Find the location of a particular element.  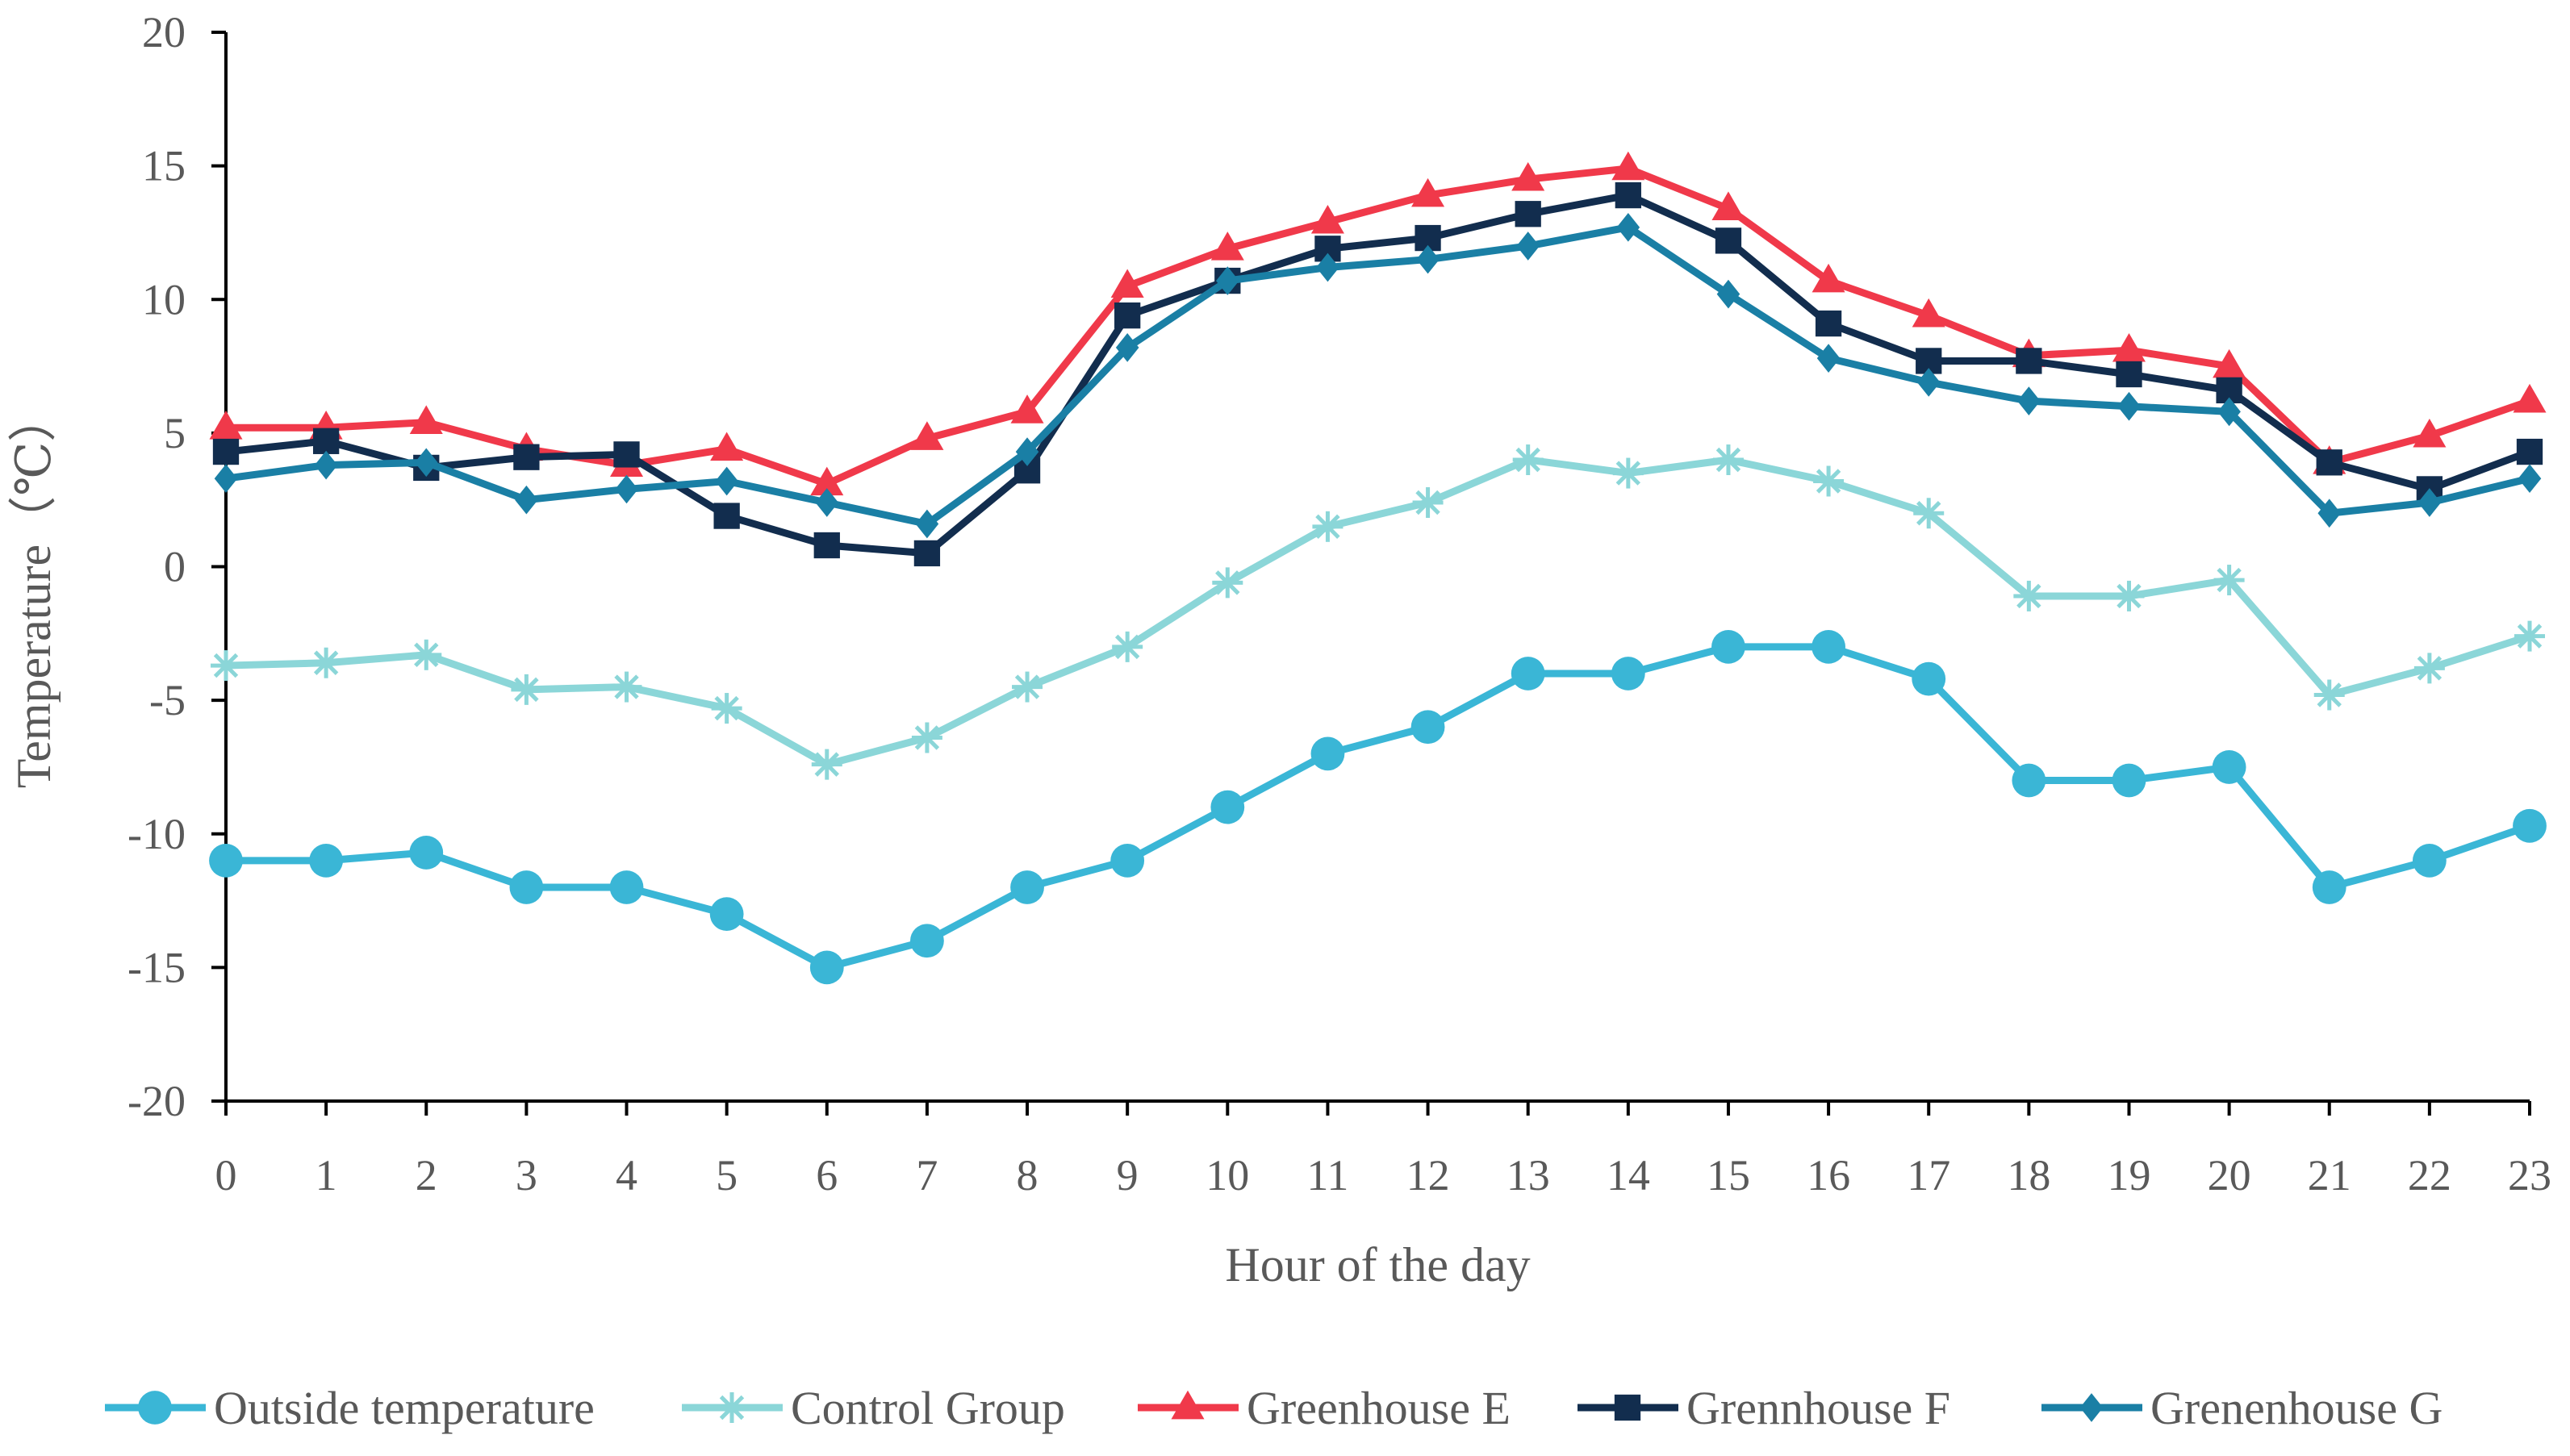

y-tick-label: -10 is located at coordinates (156, 834).